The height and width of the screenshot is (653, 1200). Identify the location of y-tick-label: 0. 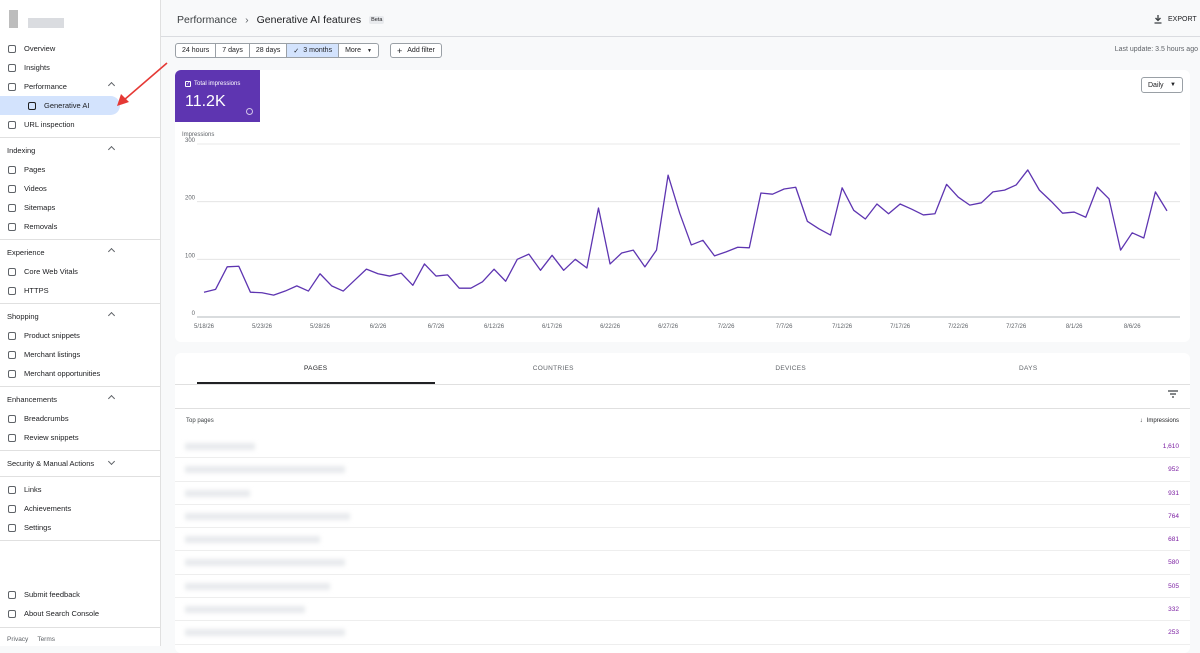
(194, 314).